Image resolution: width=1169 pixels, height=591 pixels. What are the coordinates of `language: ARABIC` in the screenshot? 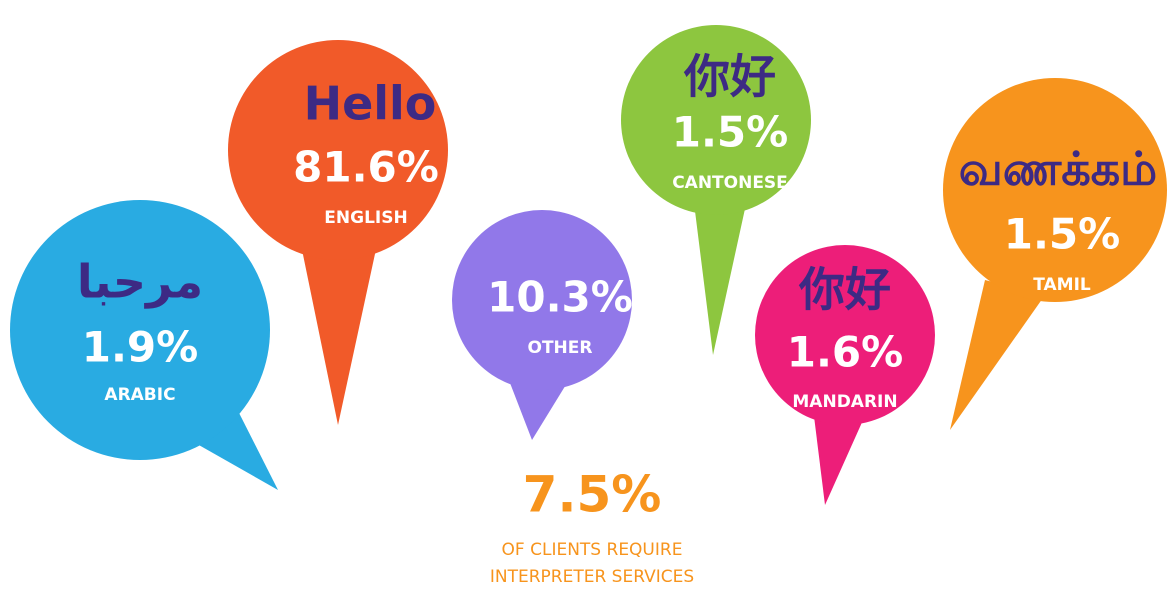 It's located at (139, 395).